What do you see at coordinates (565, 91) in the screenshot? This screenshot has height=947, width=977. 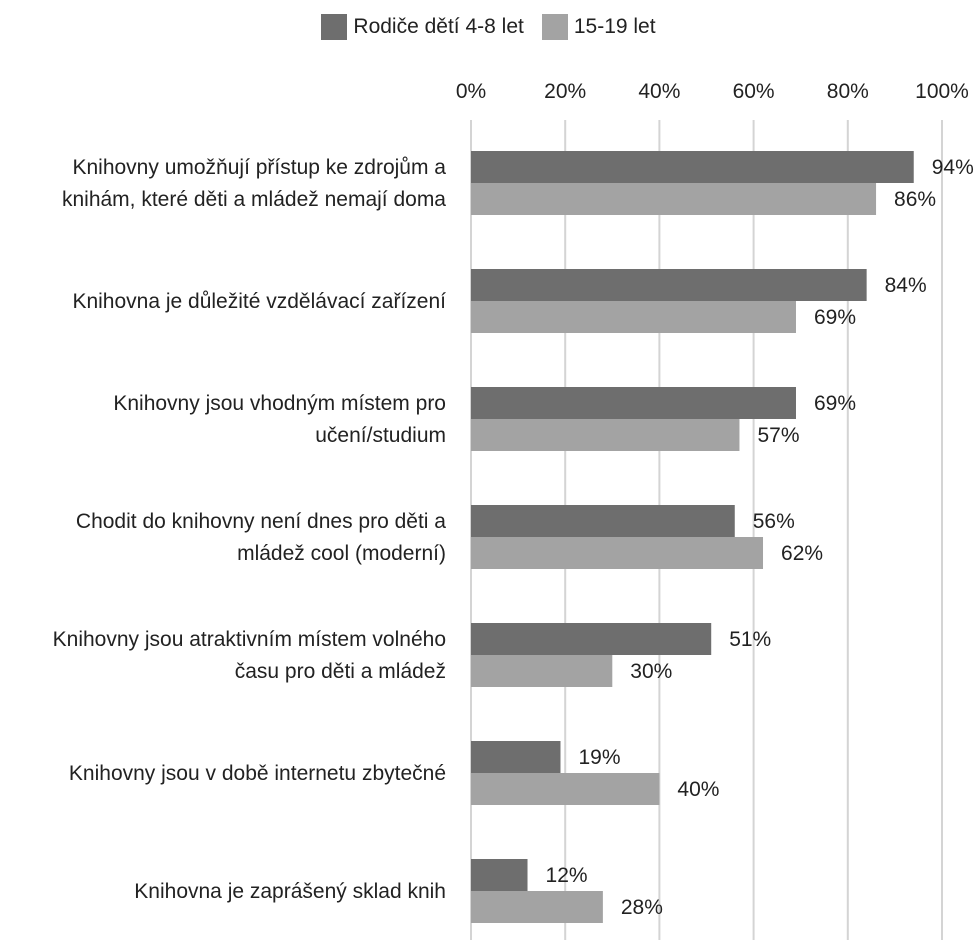 I see `x-tick-label: 20%` at bounding box center [565, 91].